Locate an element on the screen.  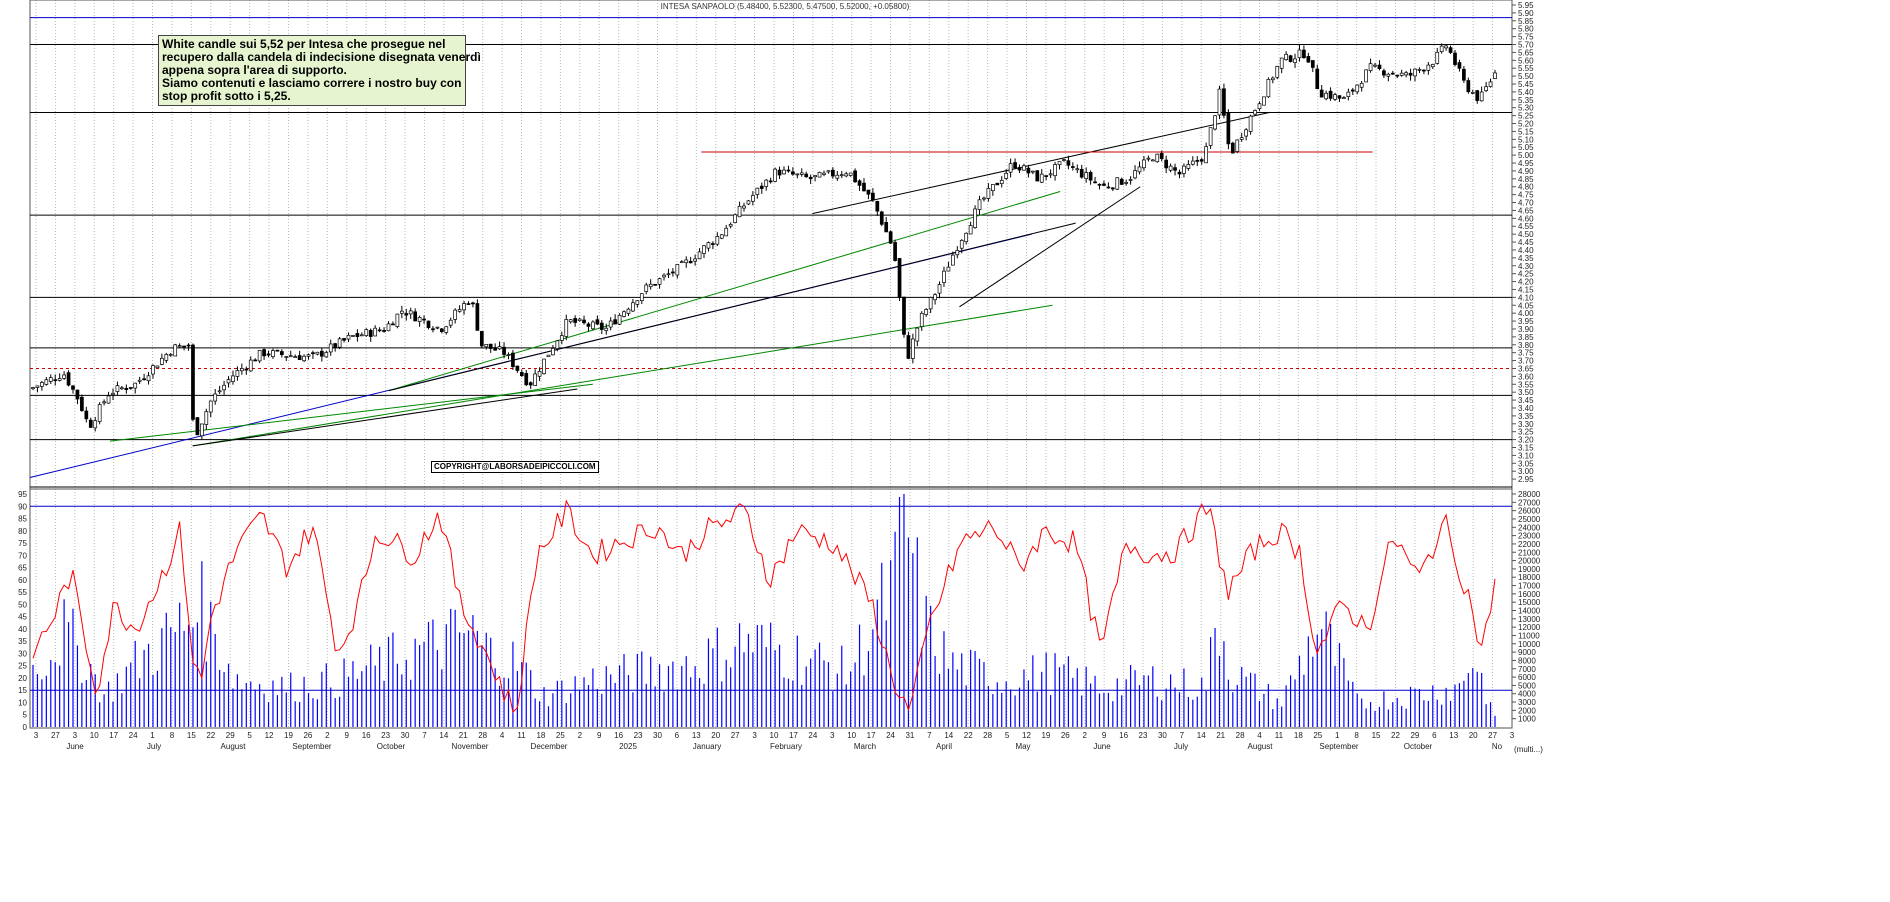
price-tick-label: 5.75 is located at coordinates (1526, 37).